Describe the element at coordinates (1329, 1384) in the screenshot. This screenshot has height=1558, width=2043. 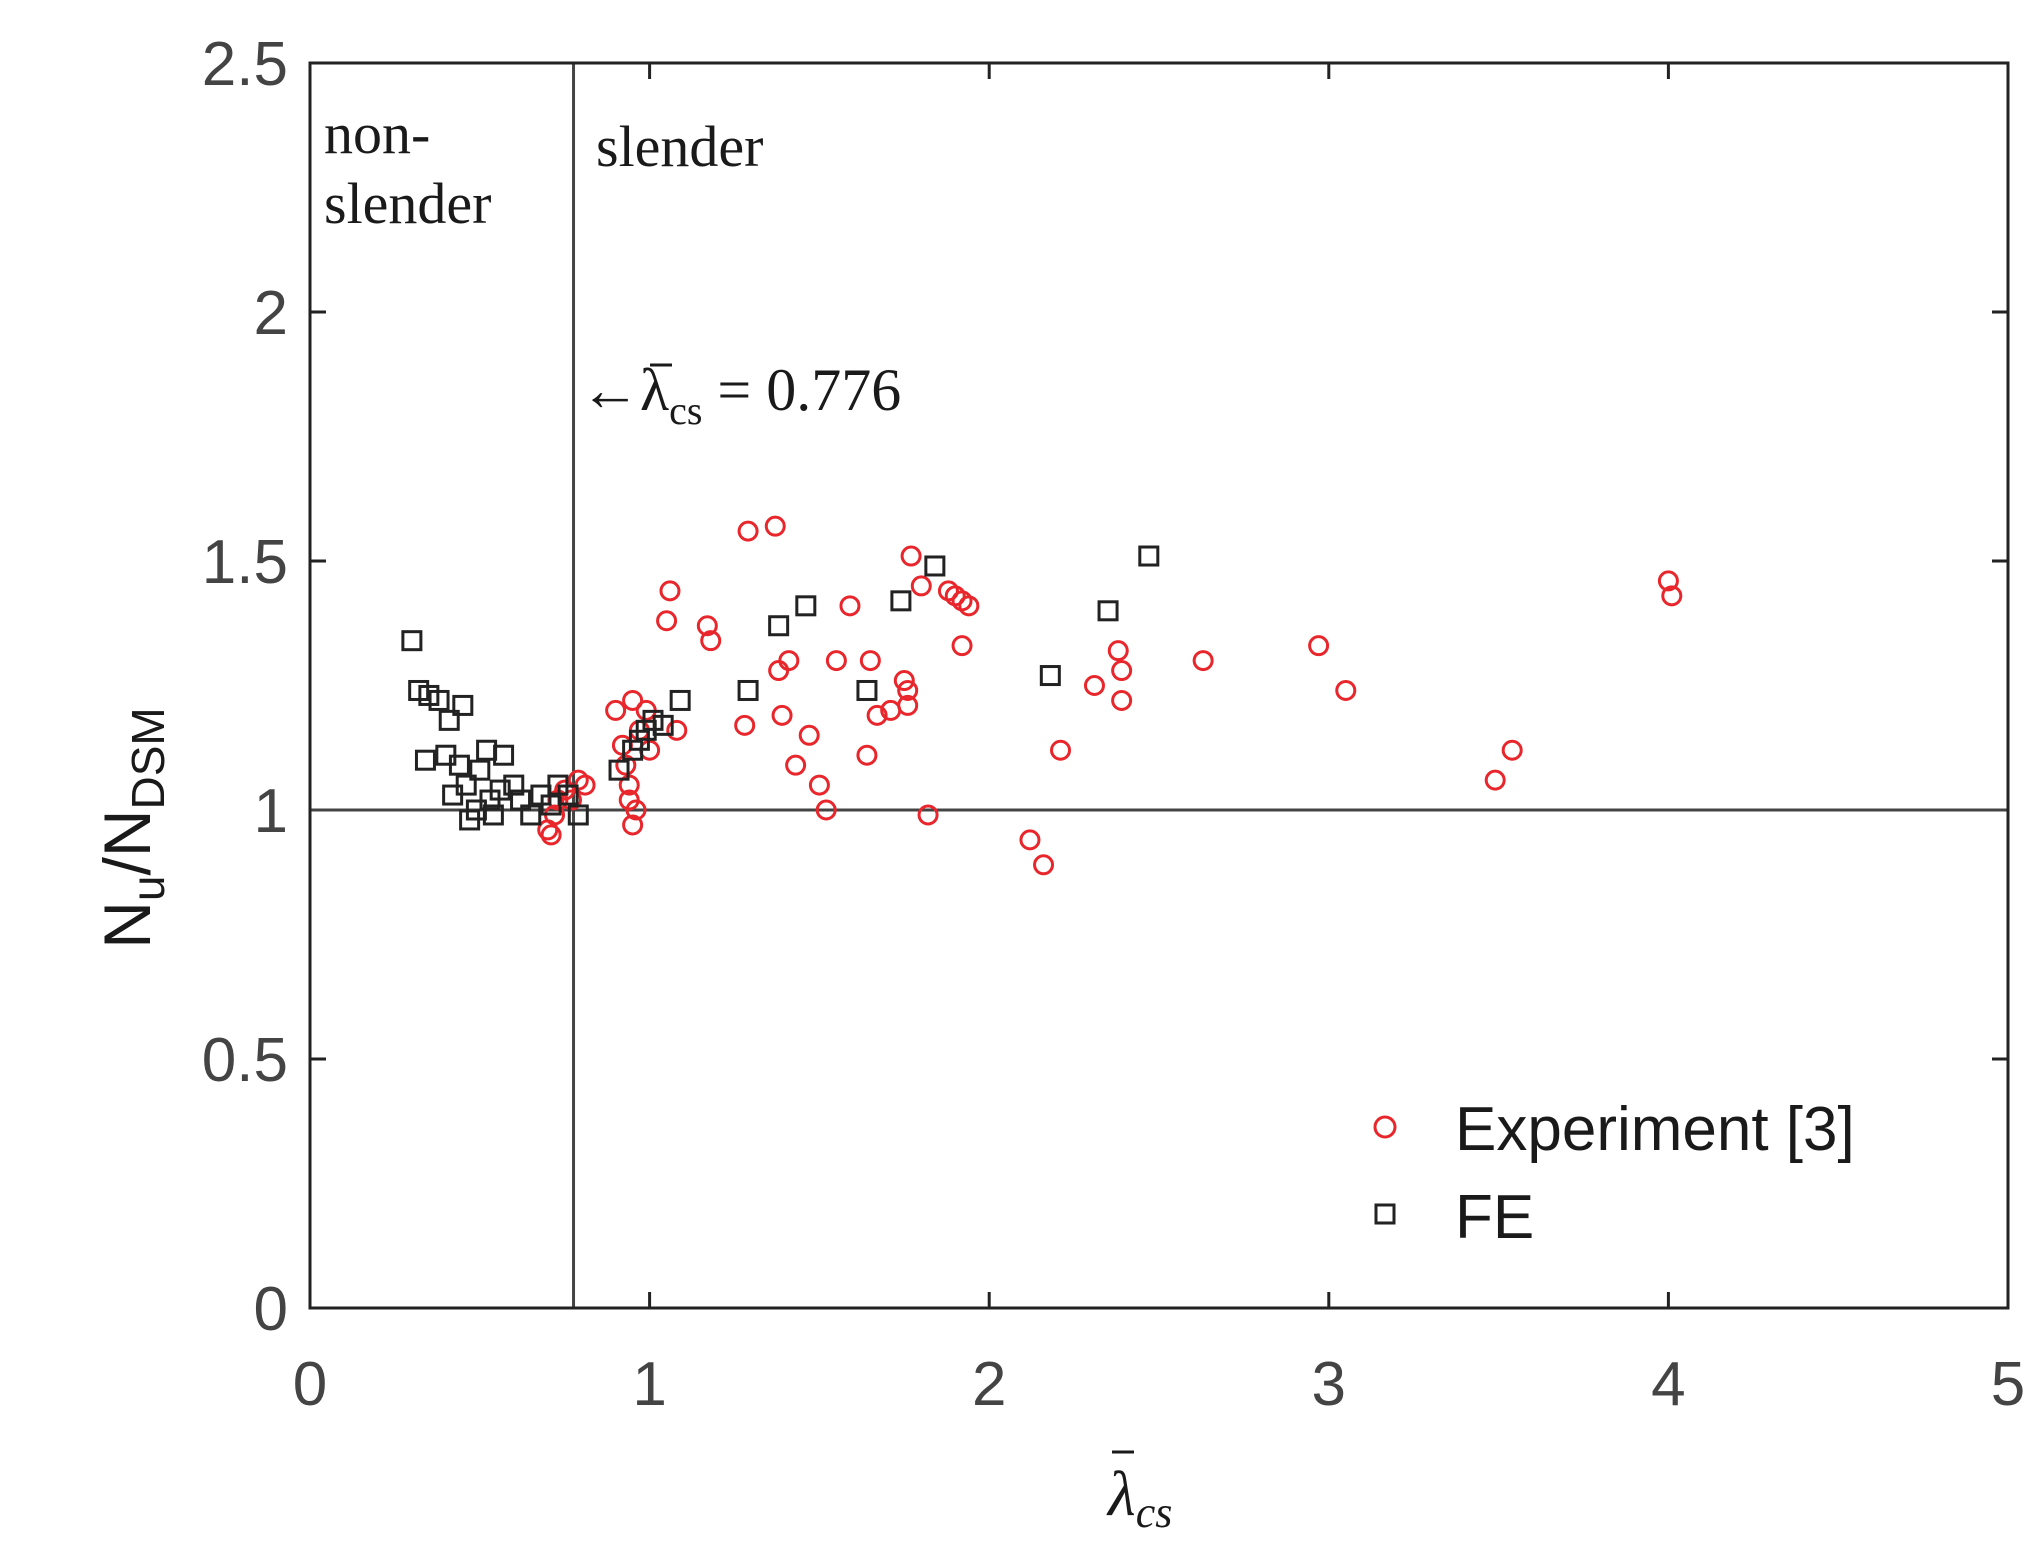
I see `x-tick-label: 3` at that location.